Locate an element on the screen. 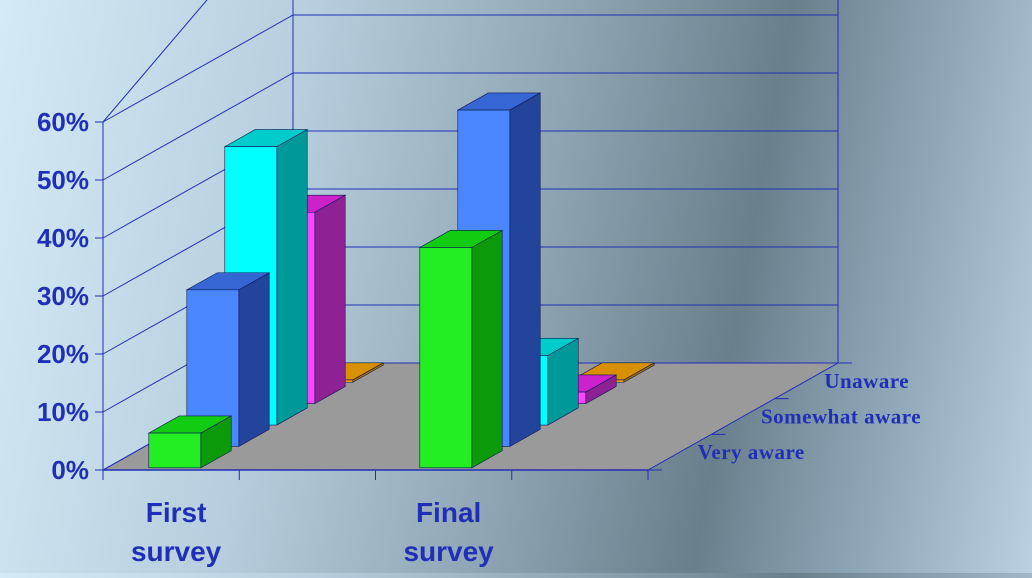  category-label: First is located at coordinates (176, 512).